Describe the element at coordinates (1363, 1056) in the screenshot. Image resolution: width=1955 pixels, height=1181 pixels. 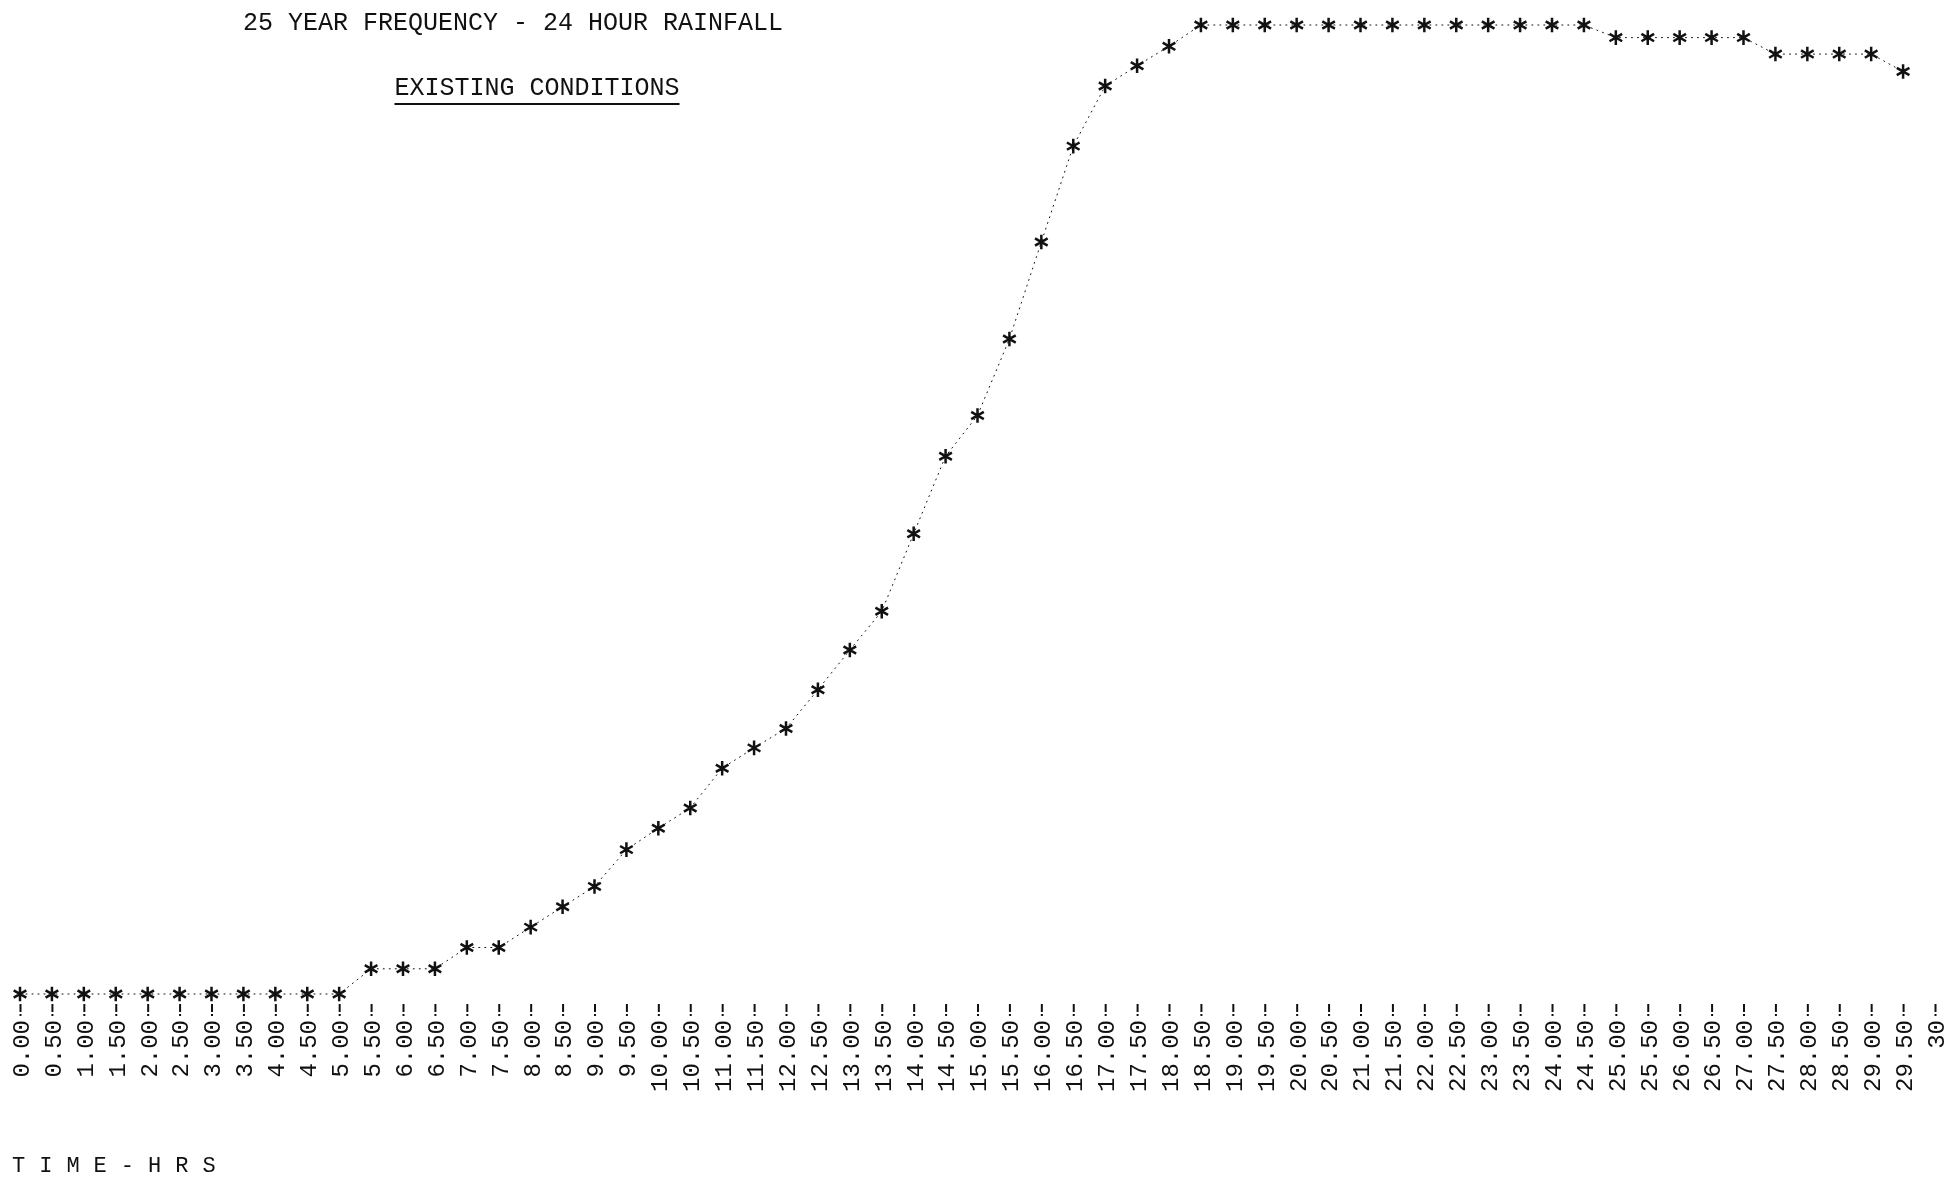
I see `x-tick-label: 21.00` at that location.